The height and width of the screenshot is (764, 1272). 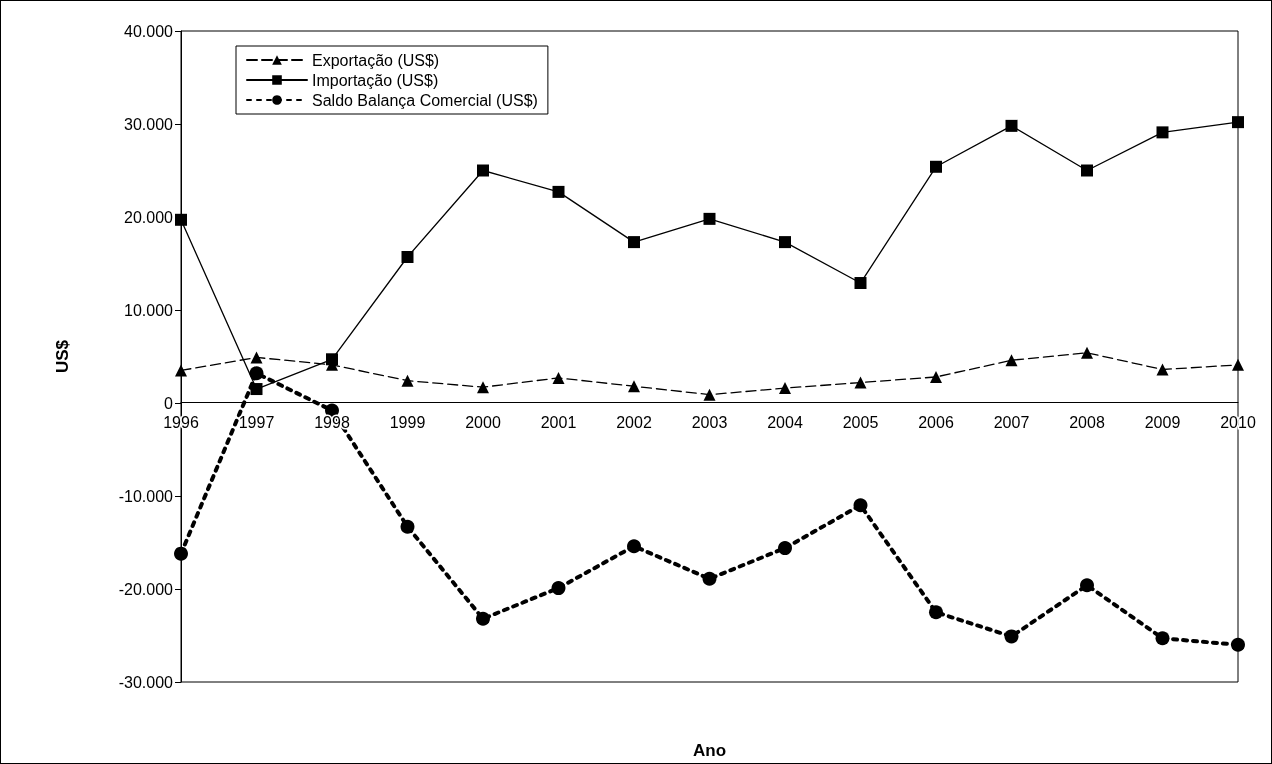 What do you see at coordinates (483, 422) in the screenshot?
I see `x-tick-label: 2000` at bounding box center [483, 422].